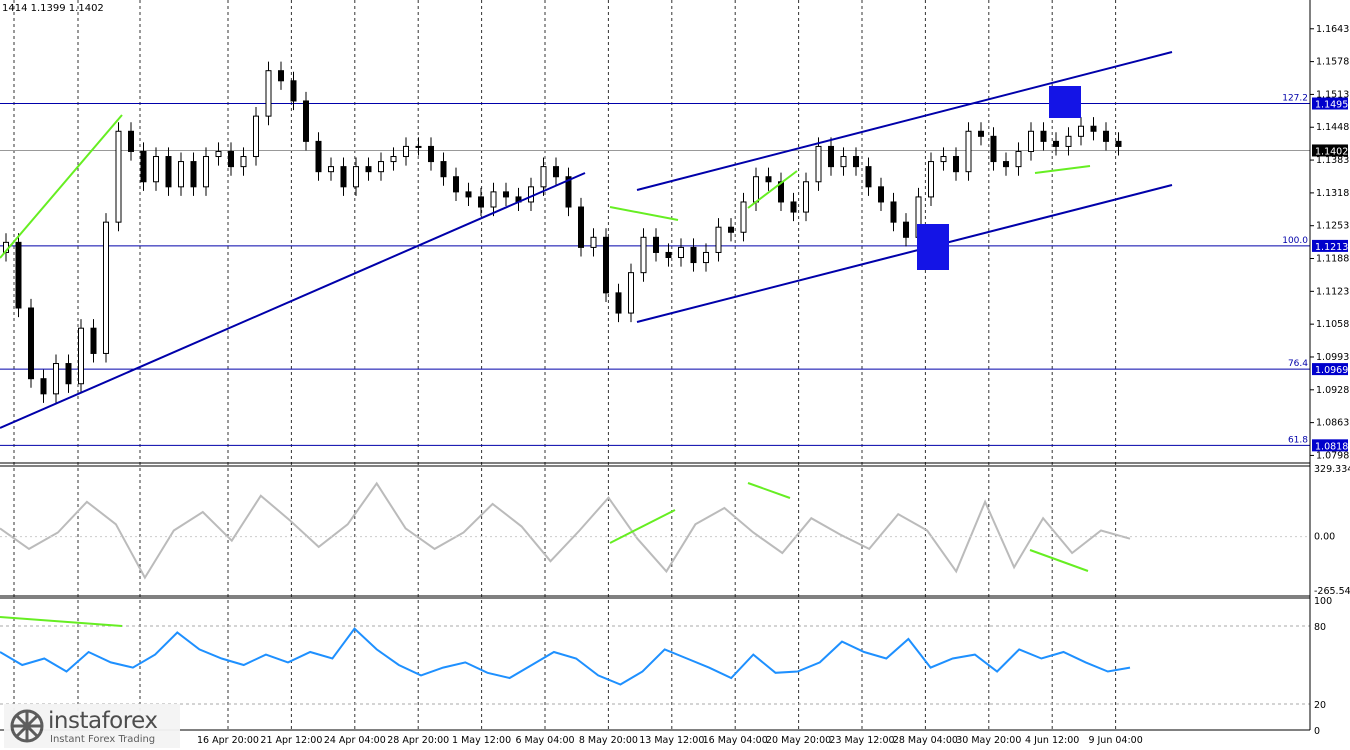 The width and height of the screenshot is (1350, 750). What do you see at coordinates (1332, 390) in the screenshot?
I see `y-tick-label: 1.0928` at bounding box center [1332, 390].